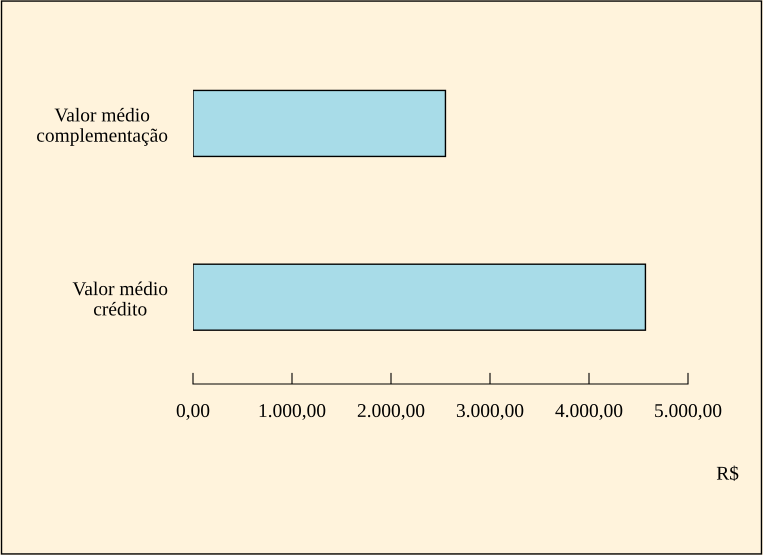 The width and height of the screenshot is (763, 555). What do you see at coordinates (120, 299) in the screenshot?
I see `y-tick-label: Valor médio crédito` at bounding box center [120, 299].